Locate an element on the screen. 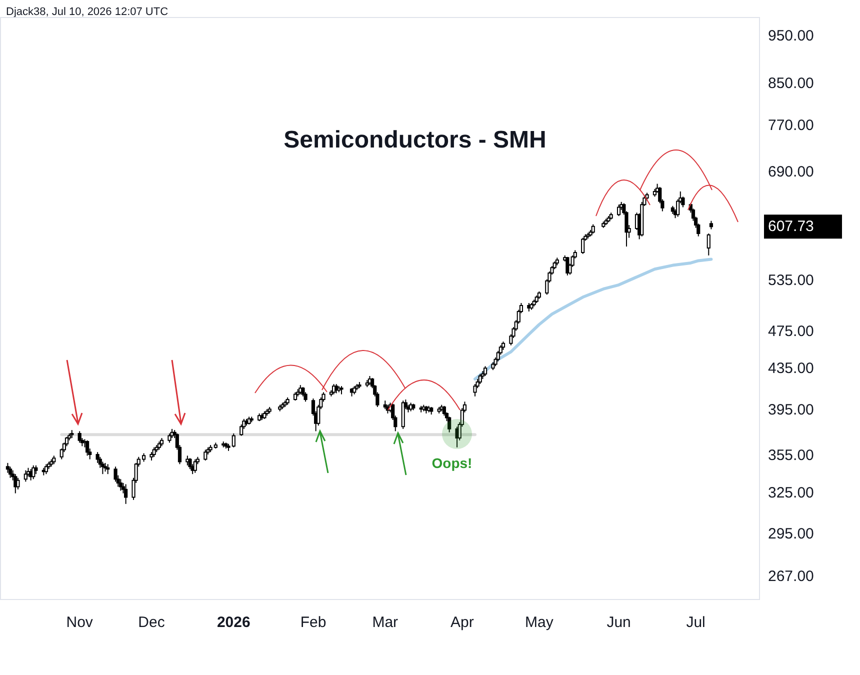 The width and height of the screenshot is (860, 675). y-tick-label: 395.00 is located at coordinates (791, 409).